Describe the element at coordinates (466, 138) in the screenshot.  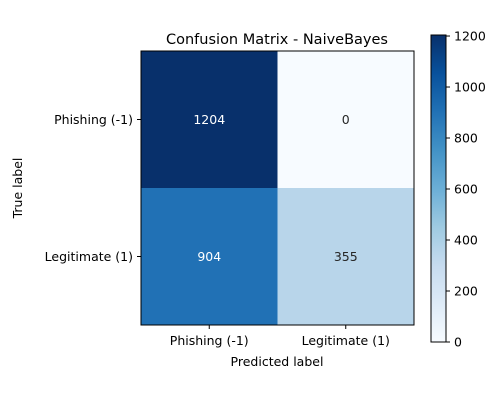
I see `colorbar-tick-label: 800` at that location.